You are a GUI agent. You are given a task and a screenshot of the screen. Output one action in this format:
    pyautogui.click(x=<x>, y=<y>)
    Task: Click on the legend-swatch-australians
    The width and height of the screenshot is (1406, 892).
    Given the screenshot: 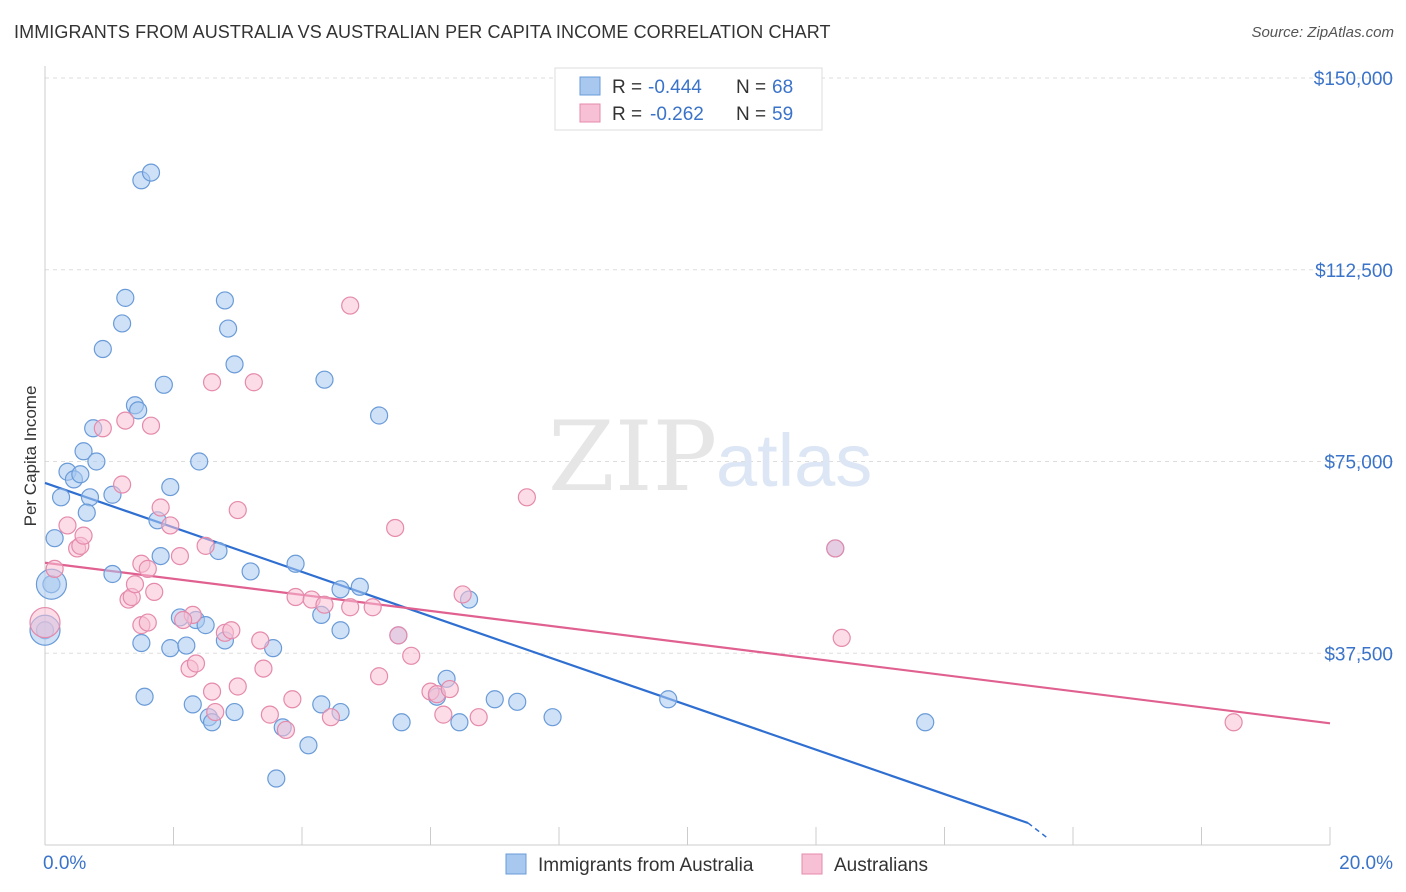 What is the action you would take?
    pyautogui.click(x=590, y=113)
    